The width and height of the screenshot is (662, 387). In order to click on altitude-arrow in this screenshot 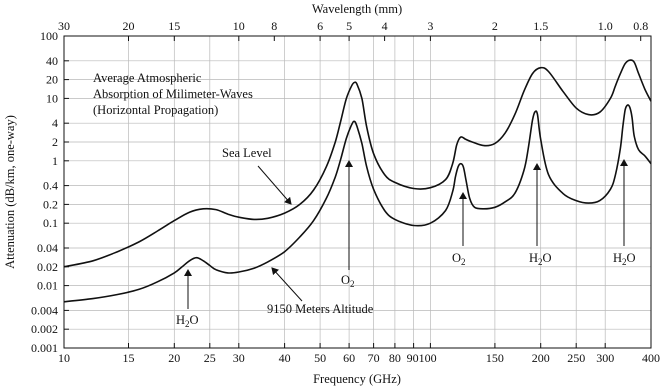, I will do `click(287, 284)`.